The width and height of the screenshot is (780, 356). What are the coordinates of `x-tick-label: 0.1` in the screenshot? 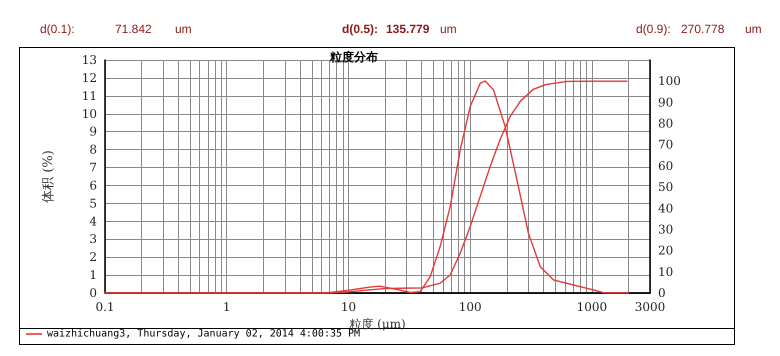 It's located at (105, 307).